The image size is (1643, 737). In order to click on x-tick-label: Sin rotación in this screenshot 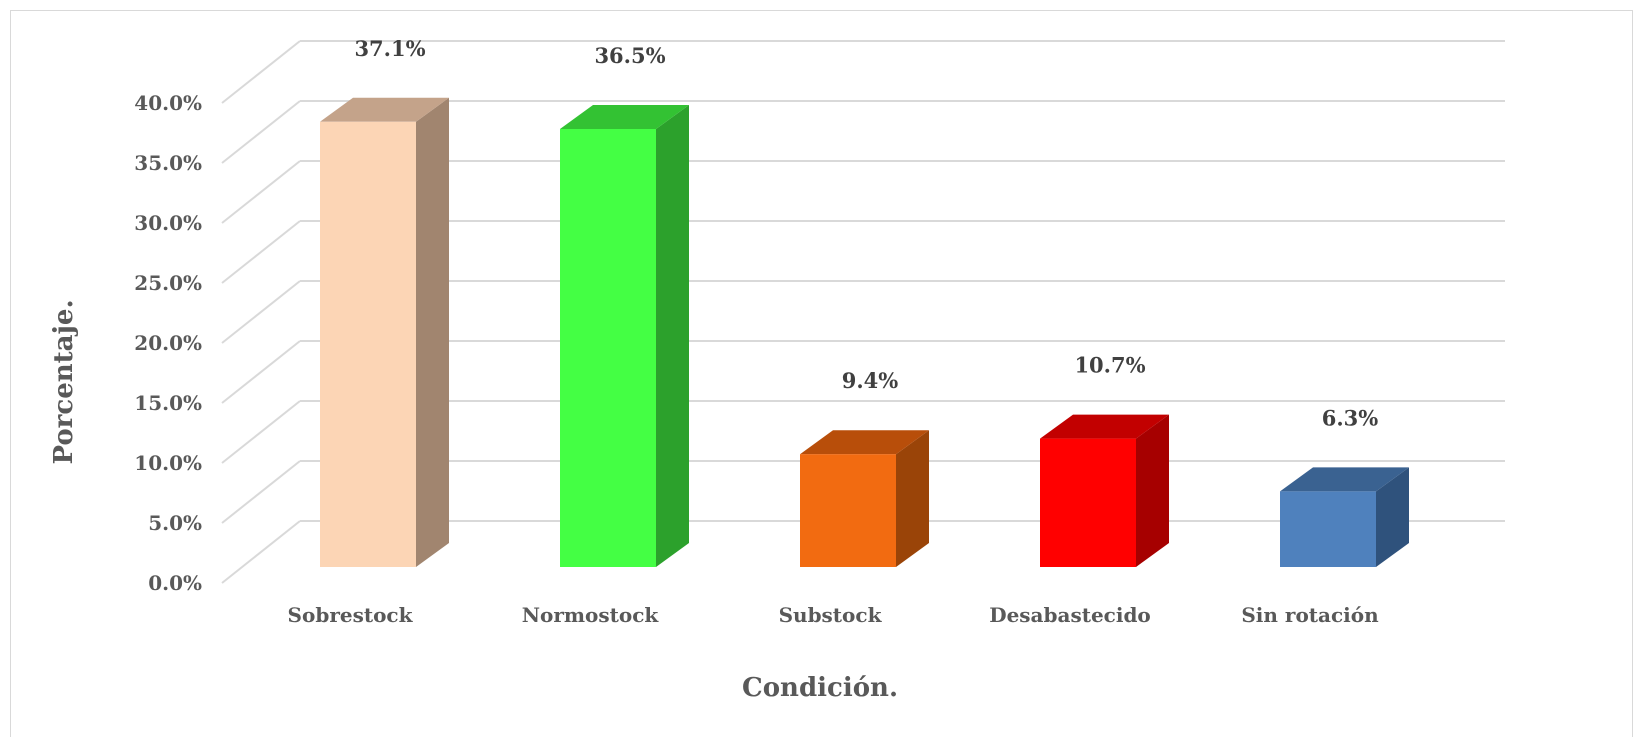, I will do `click(1310, 615)`.